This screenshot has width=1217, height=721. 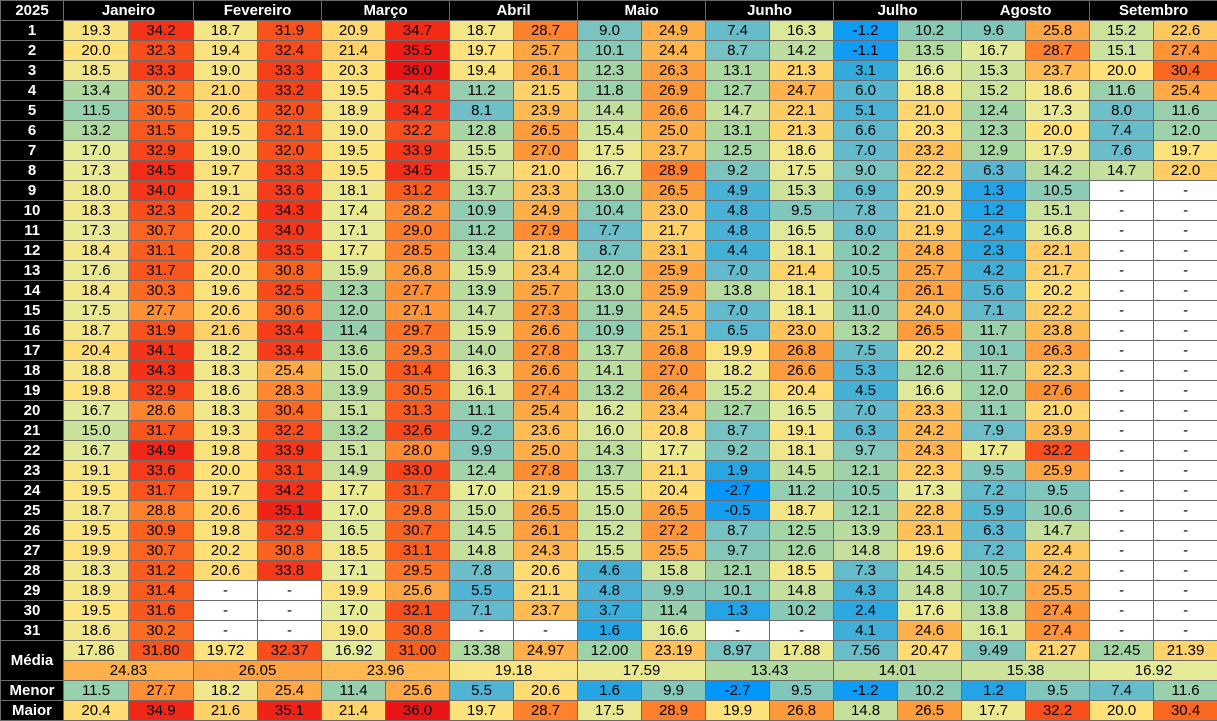 I want to click on max-temp-cell: 32.9, so click(x=290, y=530).